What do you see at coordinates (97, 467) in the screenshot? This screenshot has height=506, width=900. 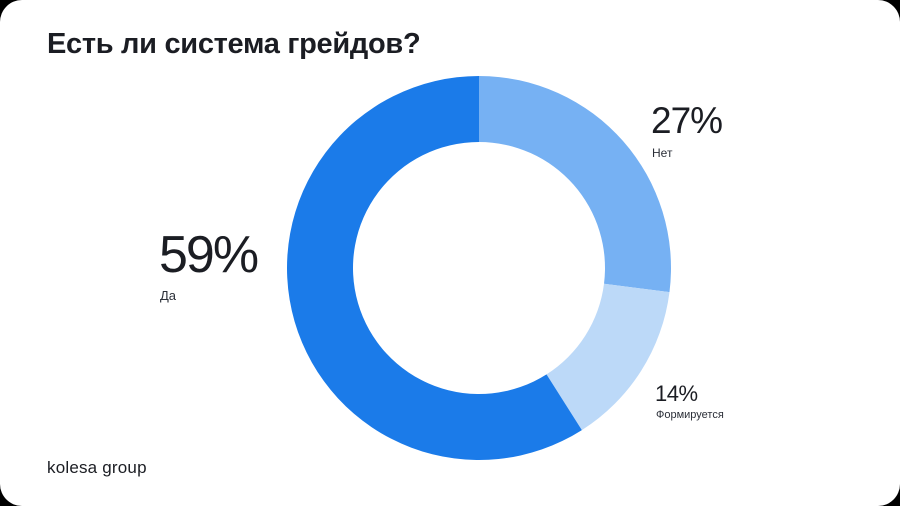 I see `brand-logo: kolesa group` at bounding box center [97, 467].